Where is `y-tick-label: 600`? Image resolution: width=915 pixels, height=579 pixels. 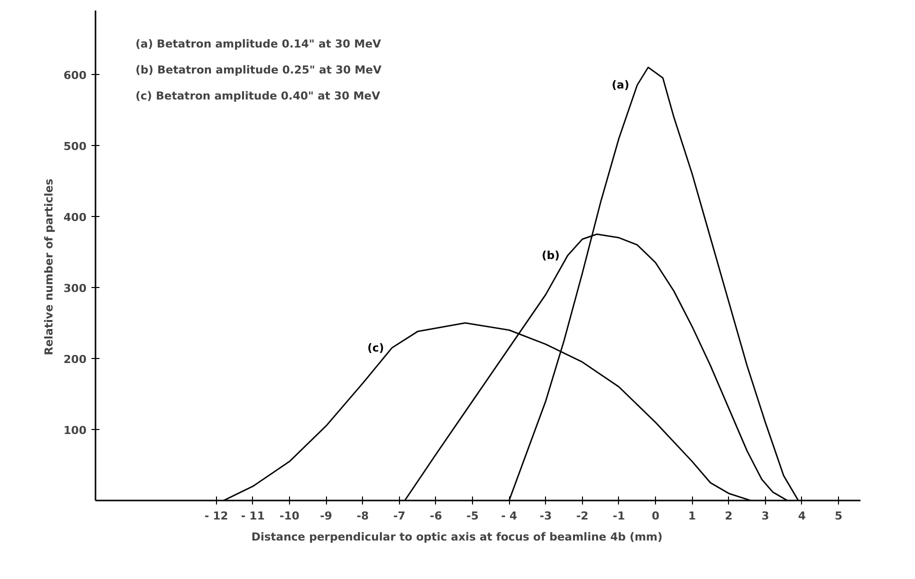
y-tick-label: 600 is located at coordinates (75, 75).